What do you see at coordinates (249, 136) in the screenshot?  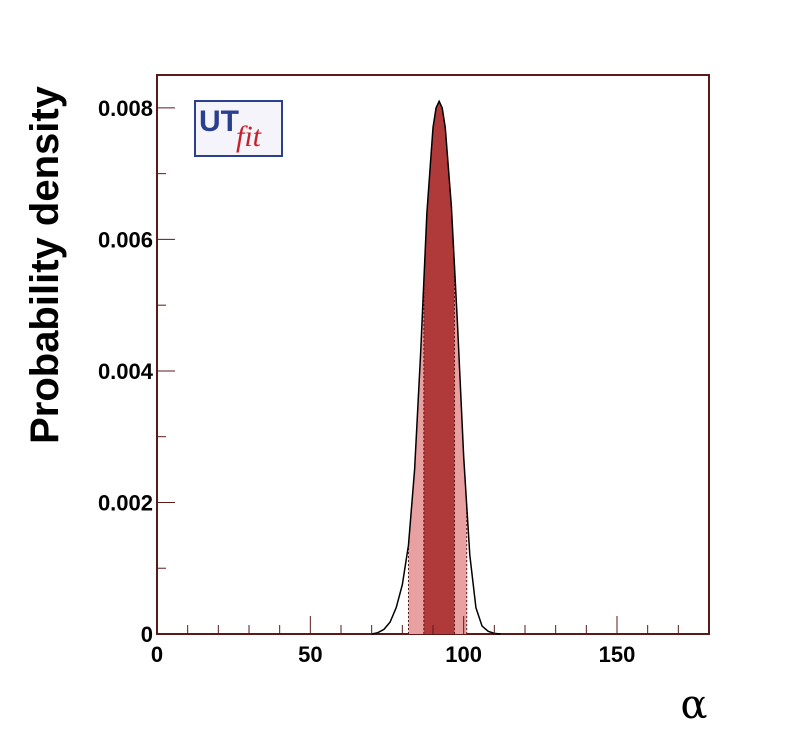 I see `logo-fit-text: fit` at bounding box center [249, 136].